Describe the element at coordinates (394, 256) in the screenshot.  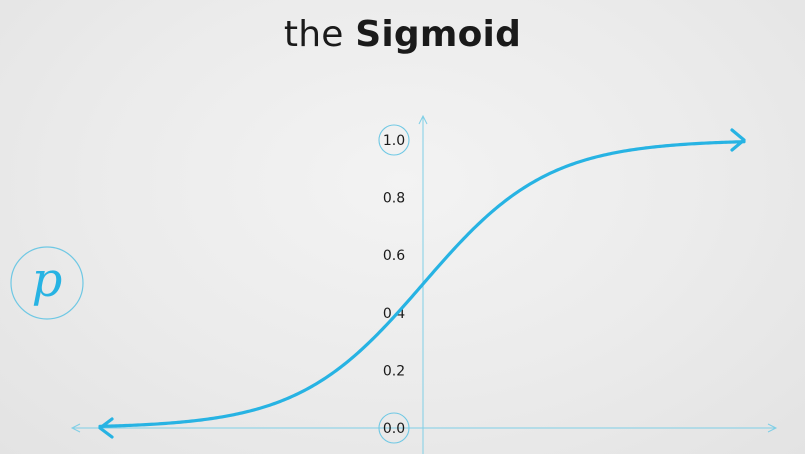
I see `y-tick-label: 0.6` at that location.